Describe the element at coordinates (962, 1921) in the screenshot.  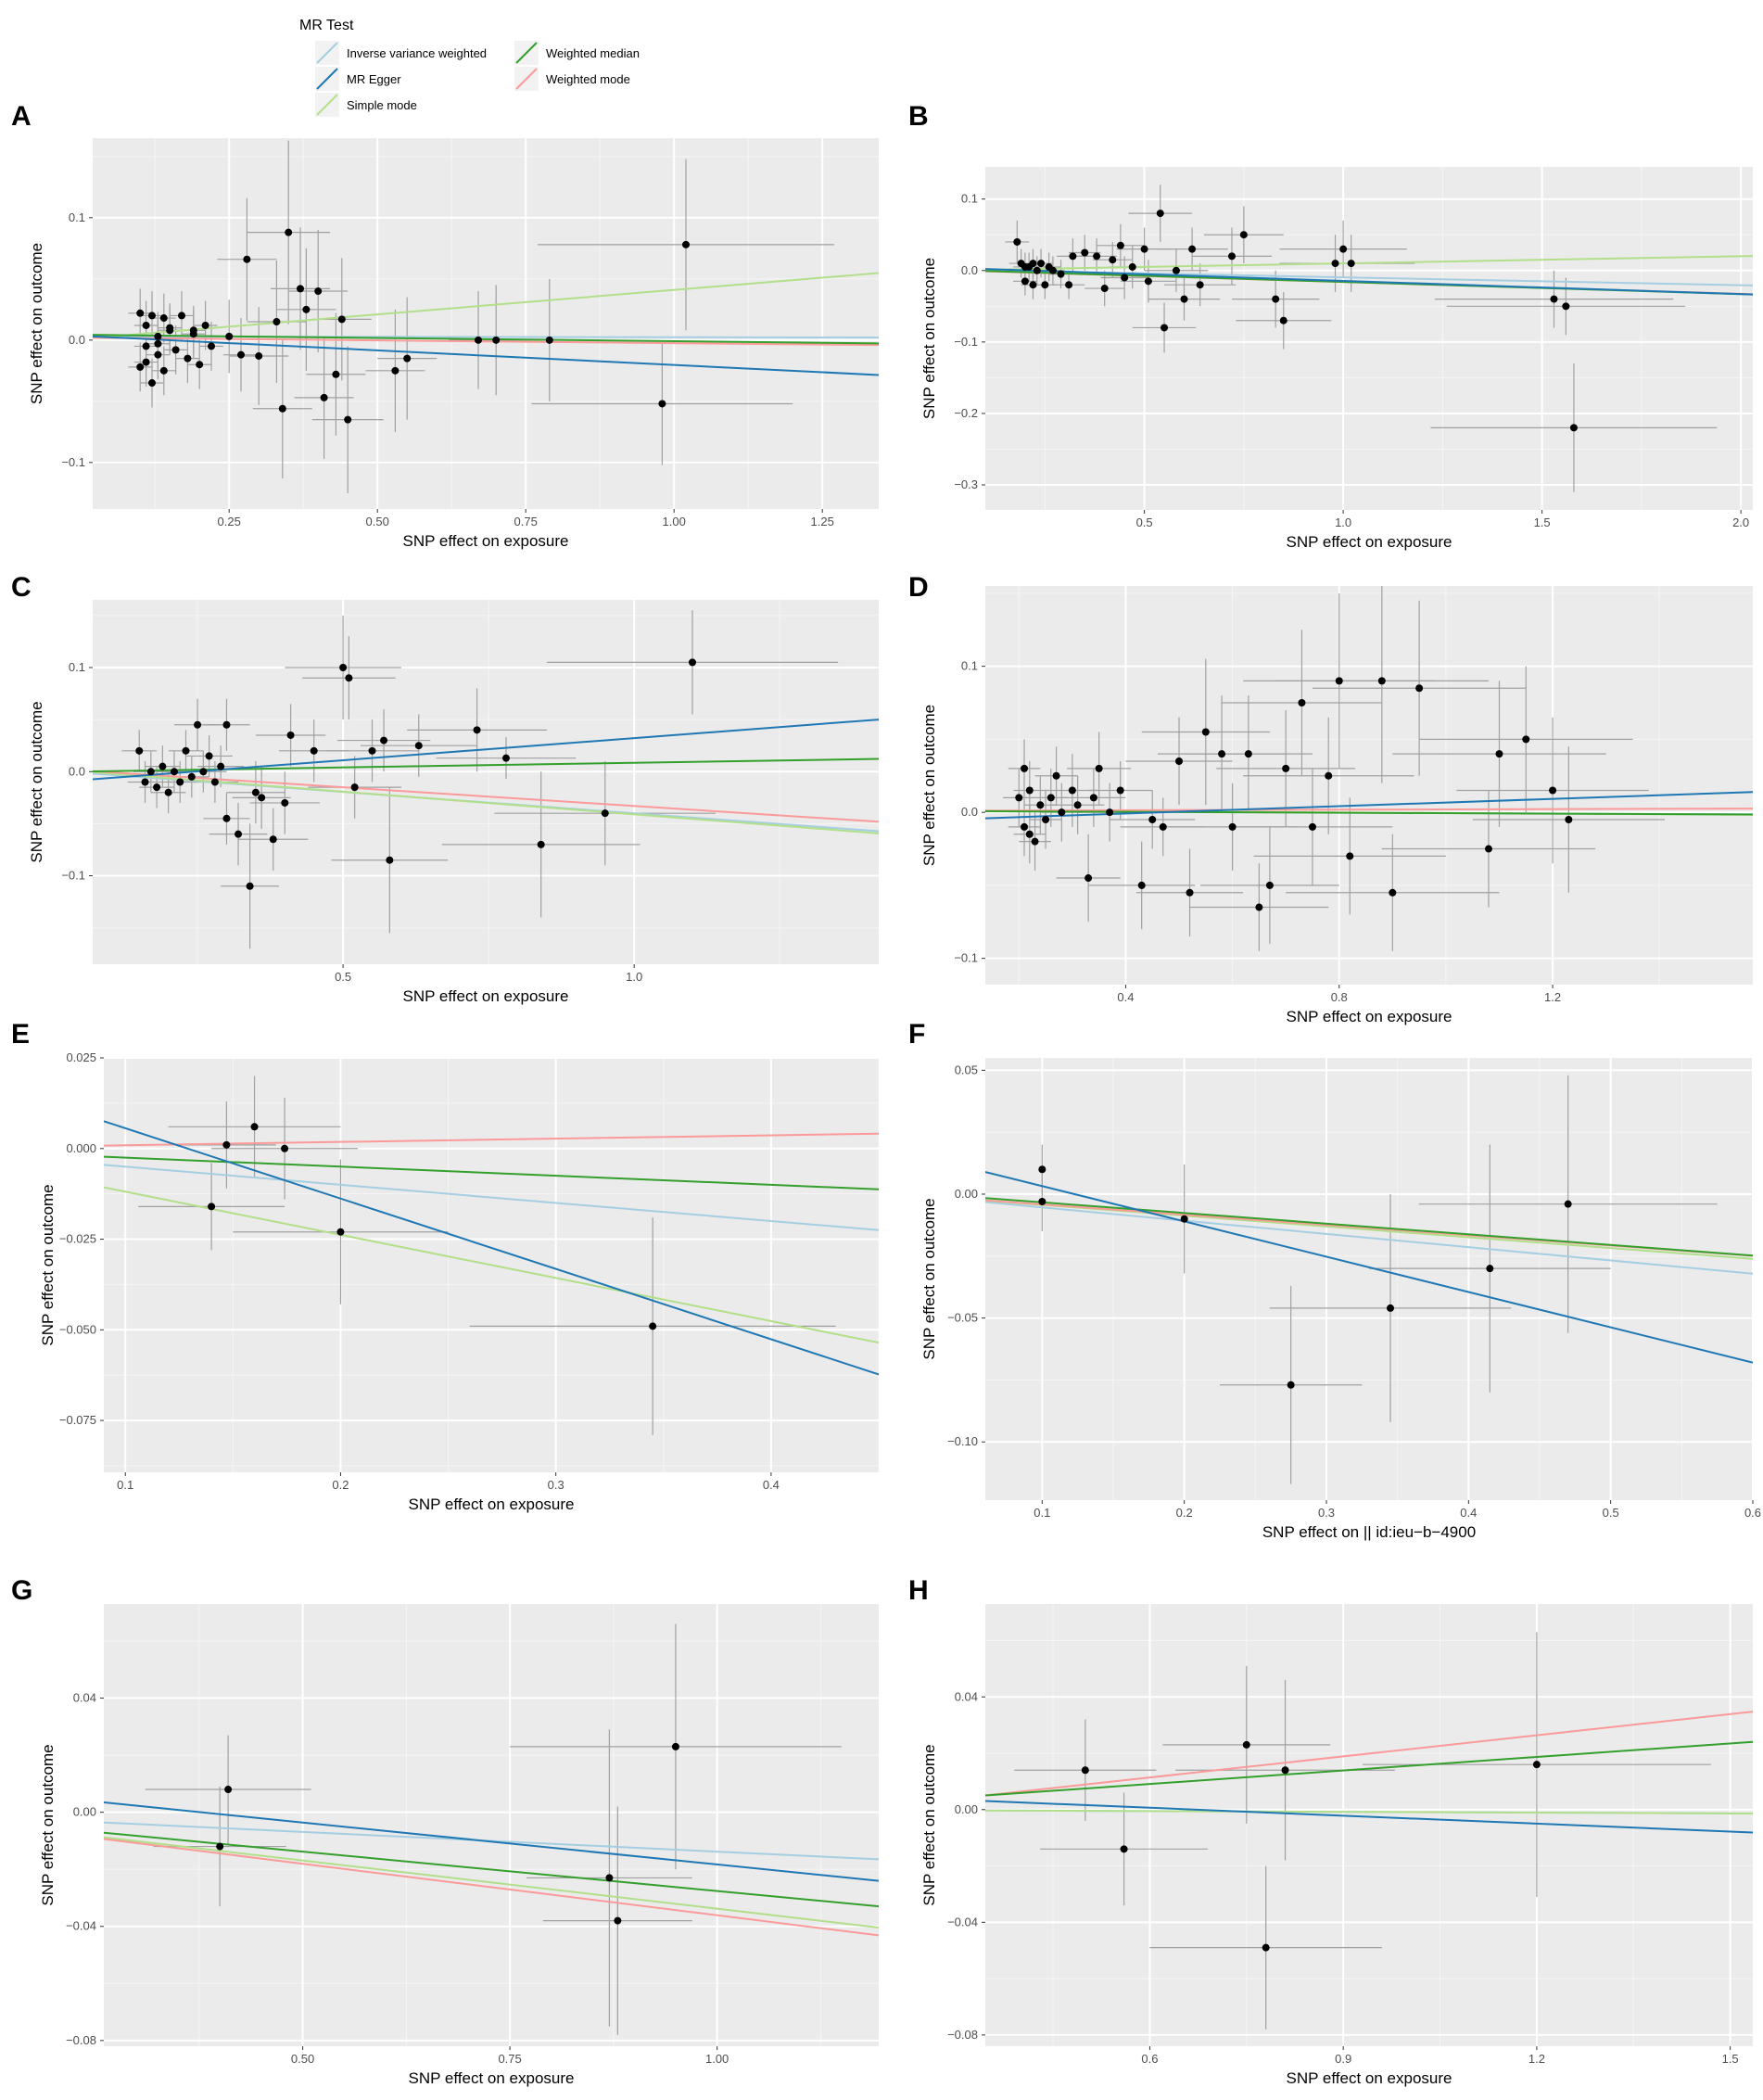
I see `y-tick-label: −0.04` at that location.